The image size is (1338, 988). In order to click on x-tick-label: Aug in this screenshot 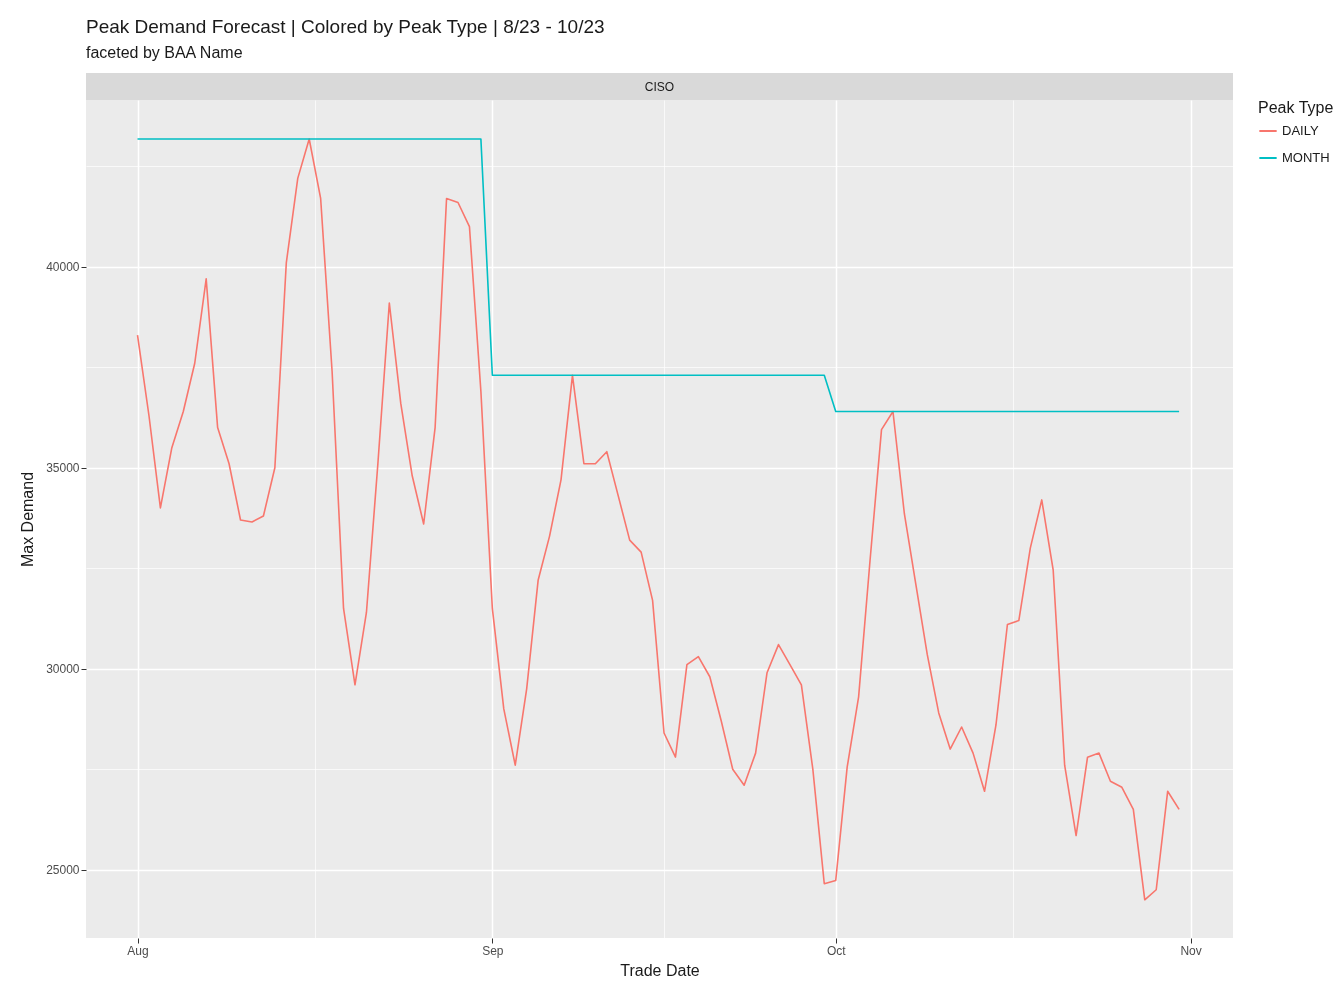, I will do `click(138, 950)`.